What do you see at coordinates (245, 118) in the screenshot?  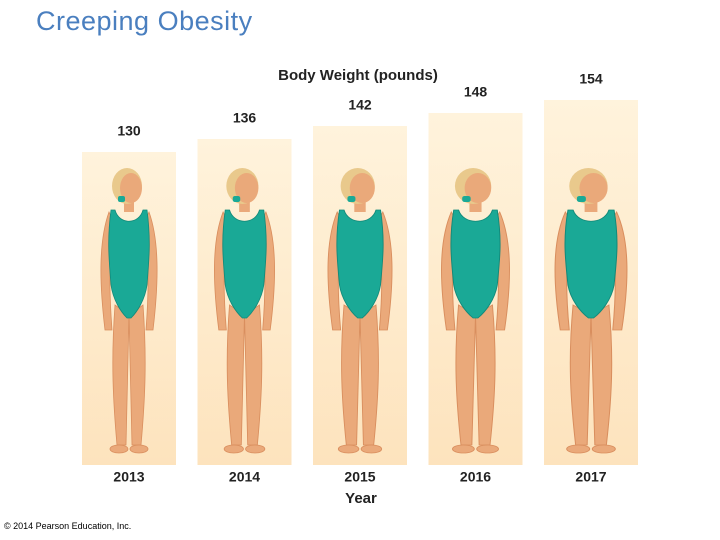 I see `value-label: 136` at bounding box center [245, 118].